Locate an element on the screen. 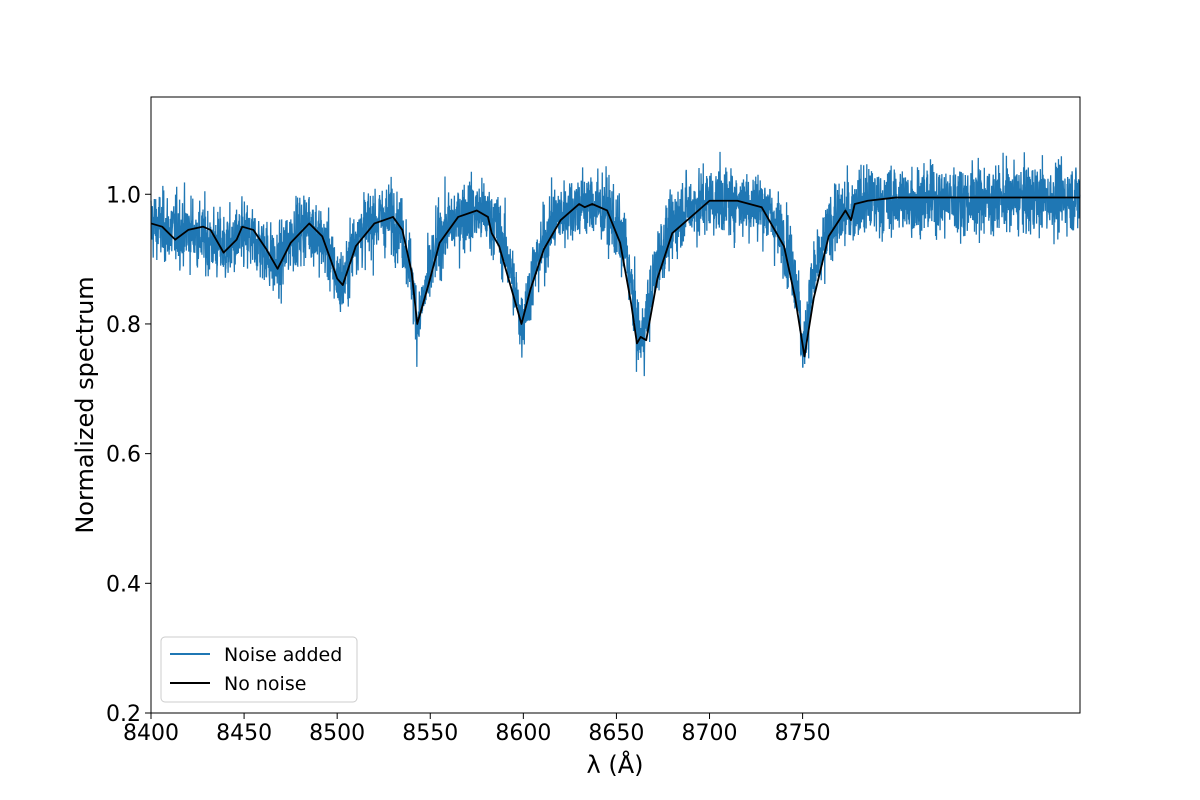  x-tick-label: 8600 is located at coordinates (523, 733).